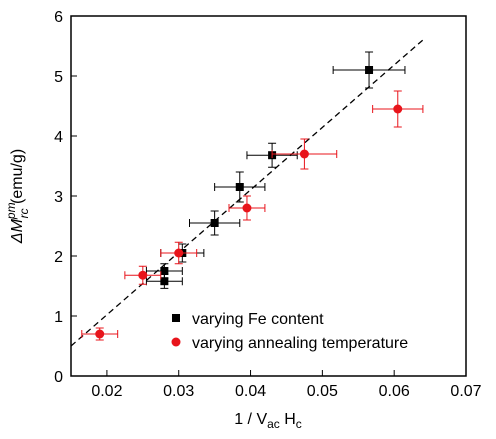 The width and height of the screenshot is (496, 439). What do you see at coordinates (58, 317) in the screenshot?
I see `y-tick-label: 1` at bounding box center [58, 317].